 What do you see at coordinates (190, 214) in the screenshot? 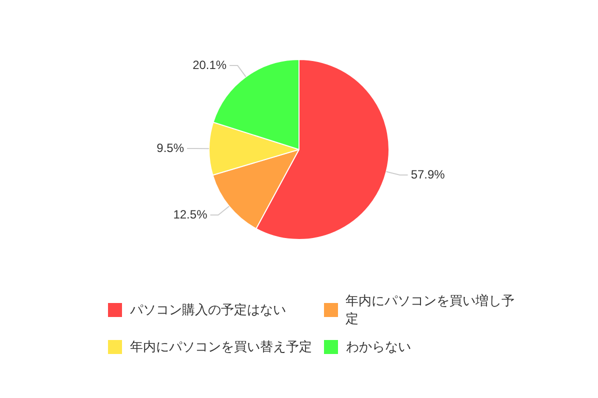
I see `data-label: 12.5%` at bounding box center [190, 214].